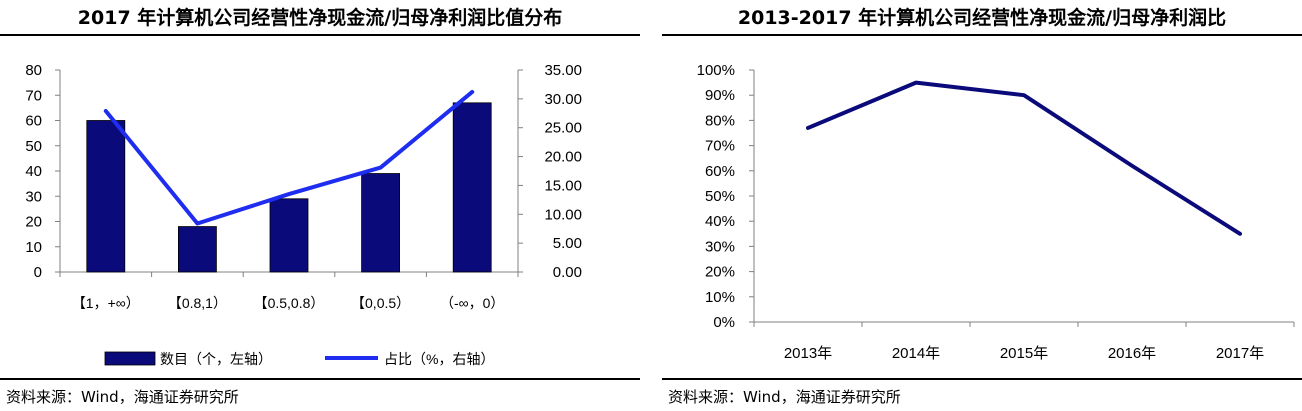  Describe the element at coordinates (33, 70) in the screenshot. I see `left-y-tick-label: 80` at that location.